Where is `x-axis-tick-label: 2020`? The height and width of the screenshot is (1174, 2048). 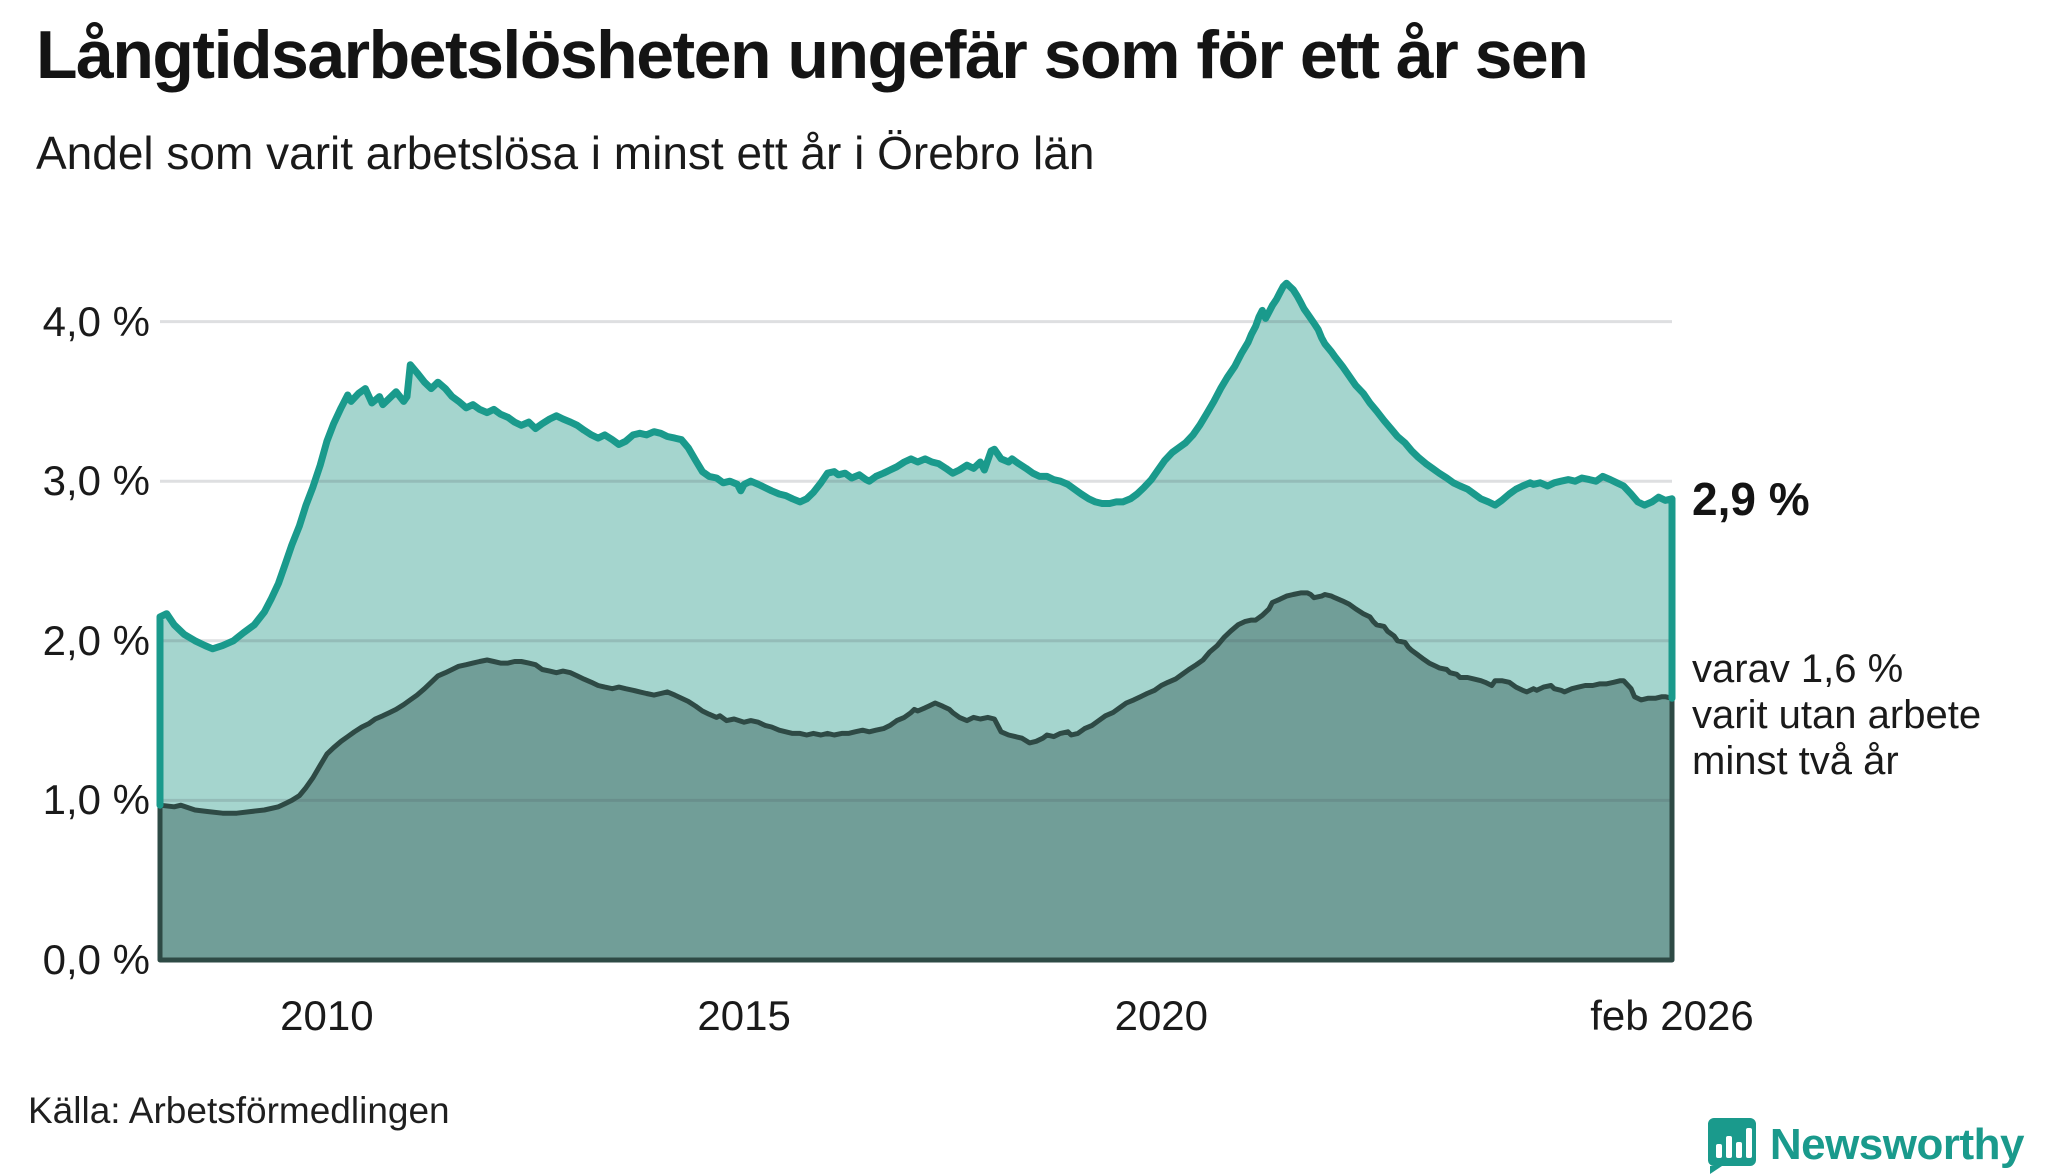 x-axis-tick-label: 2020 is located at coordinates (1161, 1015).